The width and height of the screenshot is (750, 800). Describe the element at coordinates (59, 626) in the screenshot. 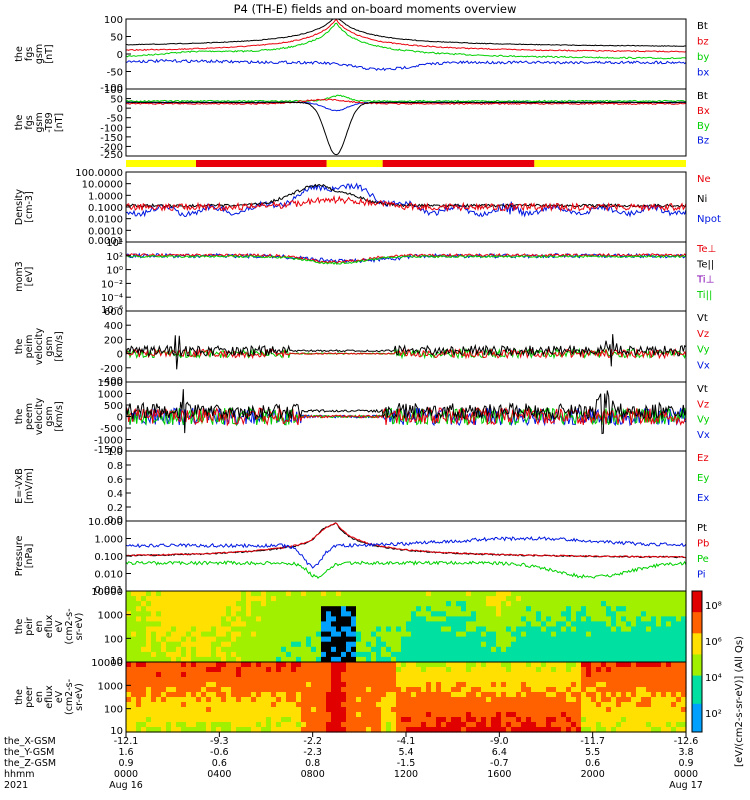

I see `y-axis-label-line: eV` at that location.